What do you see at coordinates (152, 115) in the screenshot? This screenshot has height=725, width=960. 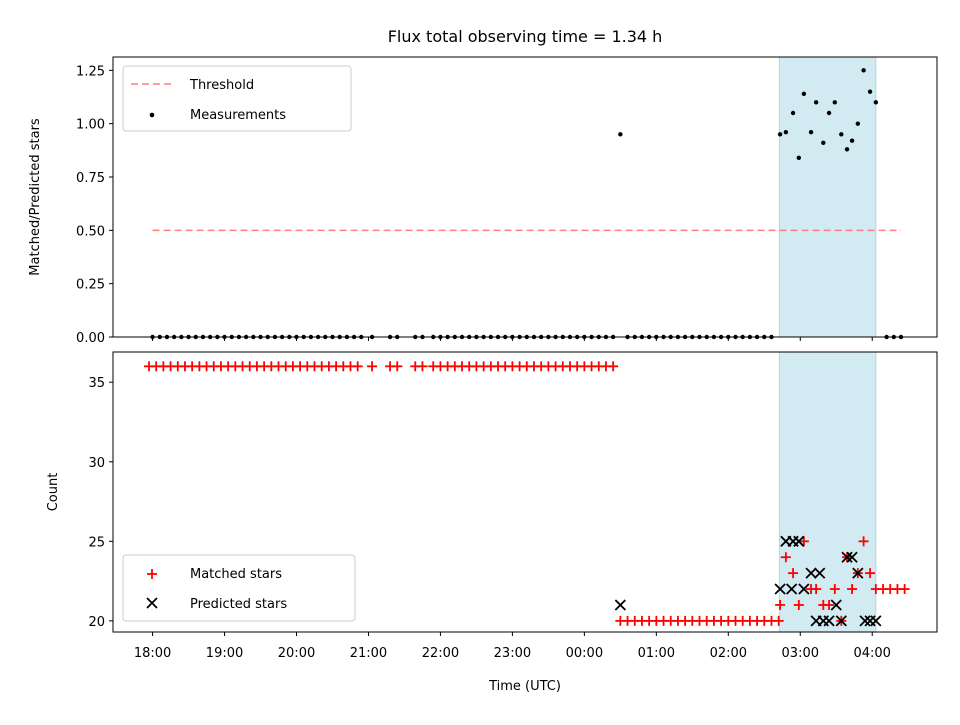 I see `legend-measurements-swatch` at bounding box center [152, 115].